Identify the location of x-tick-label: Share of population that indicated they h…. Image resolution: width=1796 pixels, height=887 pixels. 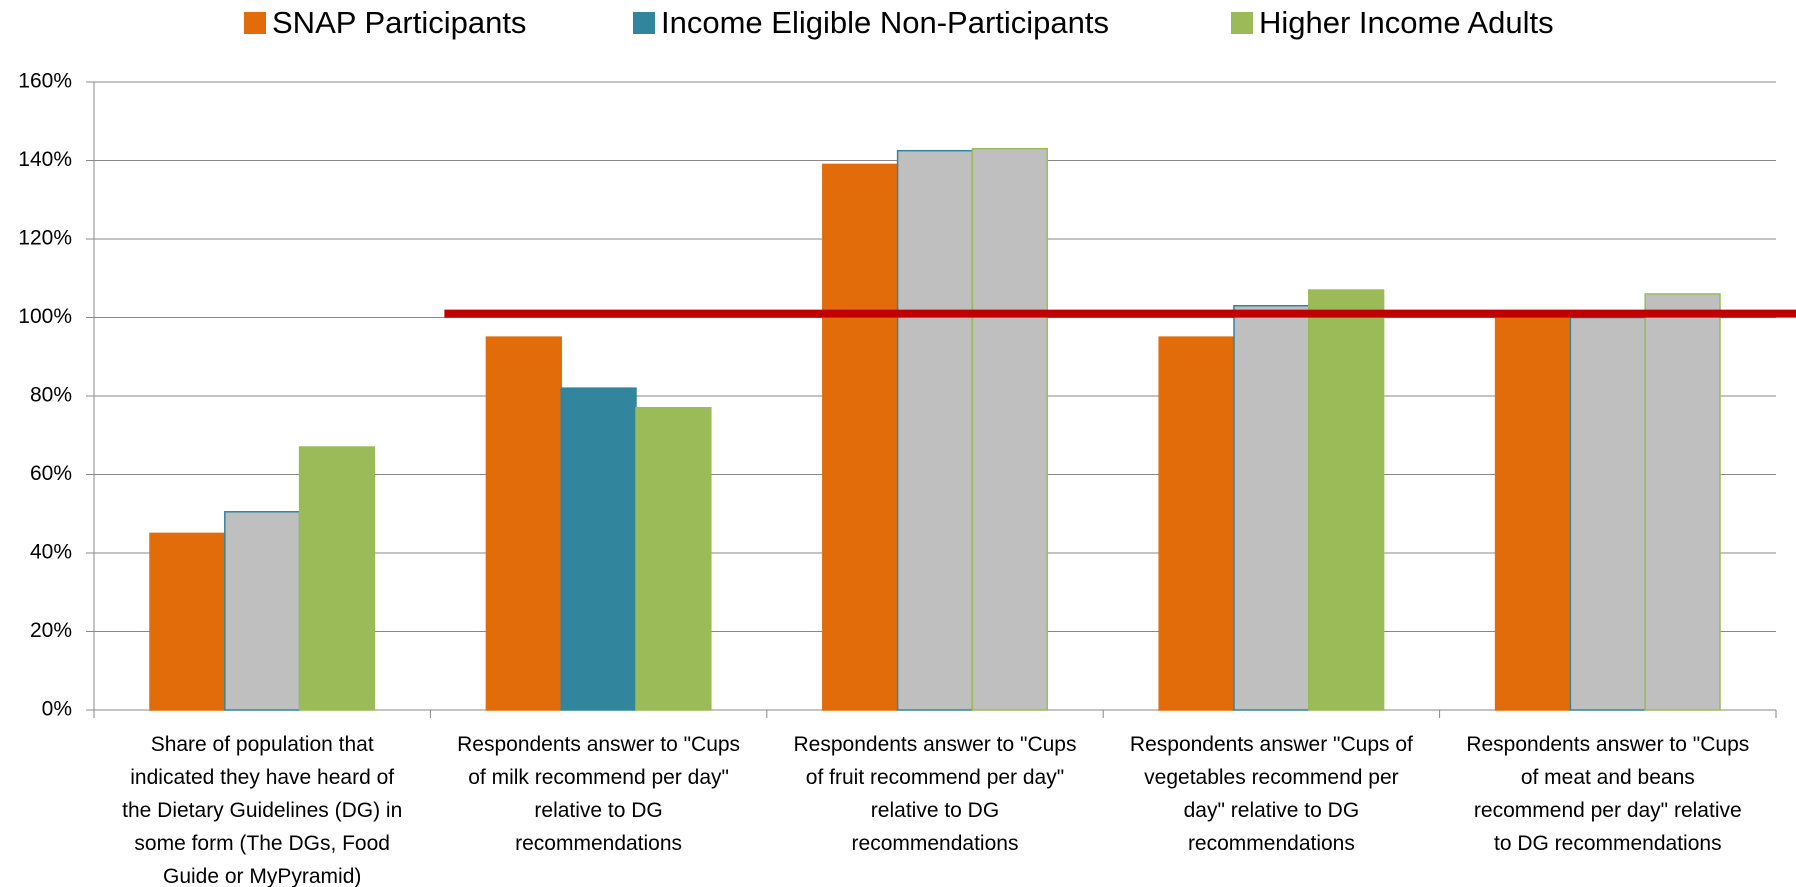
(262, 810).